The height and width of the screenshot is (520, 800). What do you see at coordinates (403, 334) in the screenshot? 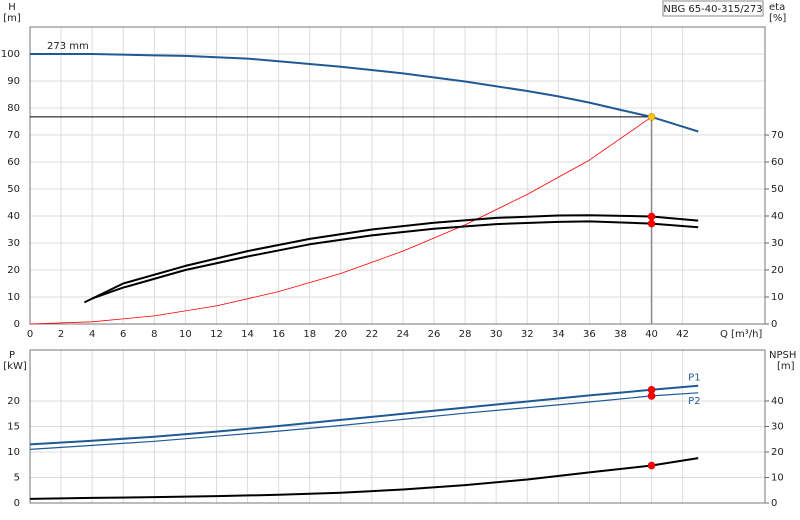
I see `x-tick-label: 24` at bounding box center [403, 334].